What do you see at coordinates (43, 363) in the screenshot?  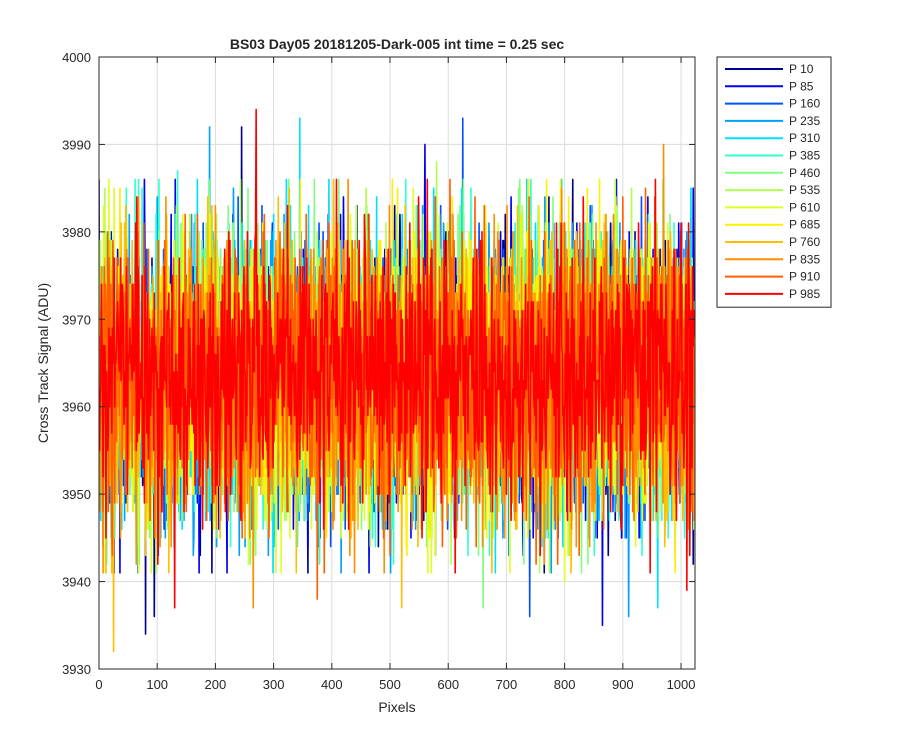 I see `y-axis-label: Cross Track Signal (ADU)` at bounding box center [43, 363].